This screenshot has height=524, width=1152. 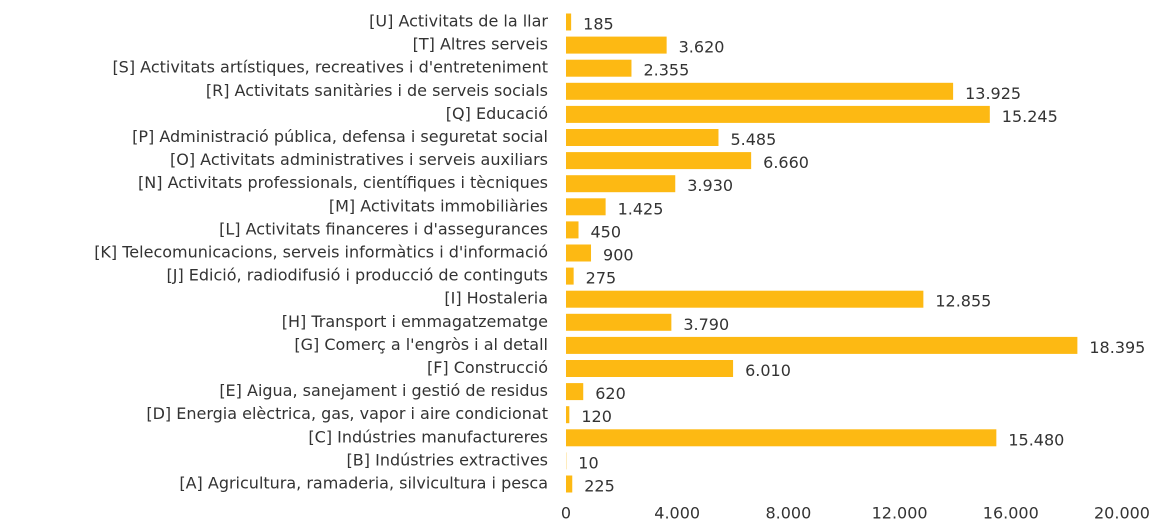 I want to click on data-label: 185, so click(x=598, y=24).